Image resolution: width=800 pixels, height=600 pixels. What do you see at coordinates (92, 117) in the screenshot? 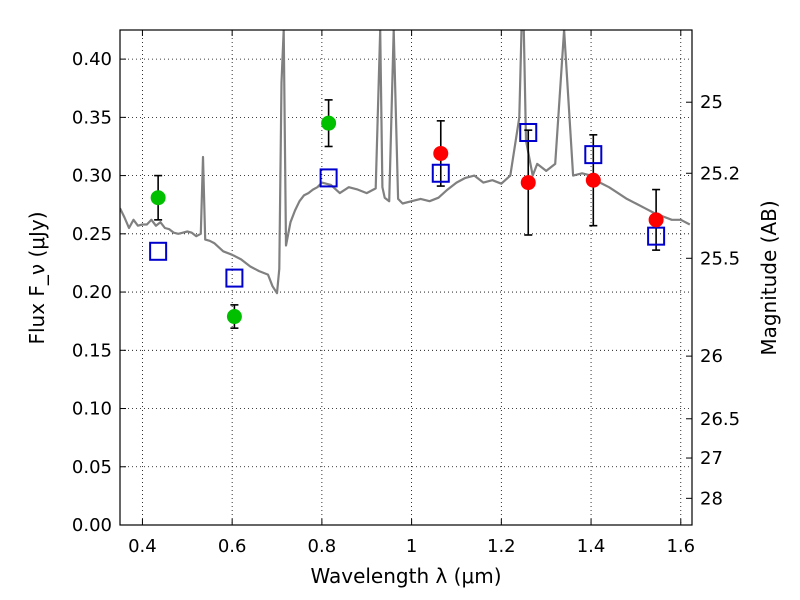
I see `y-tick-label: 0.35` at bounding box center [92, 117].